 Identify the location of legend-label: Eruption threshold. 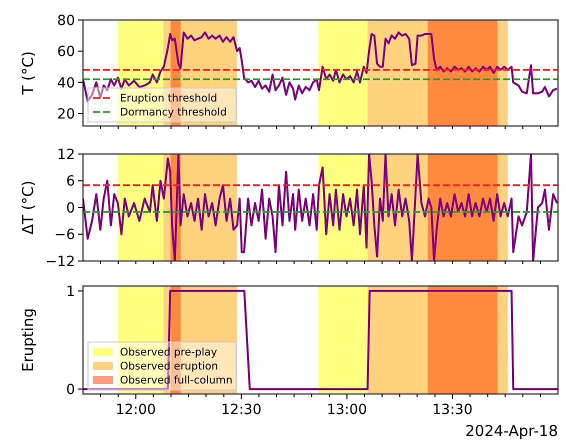
(169, 98).